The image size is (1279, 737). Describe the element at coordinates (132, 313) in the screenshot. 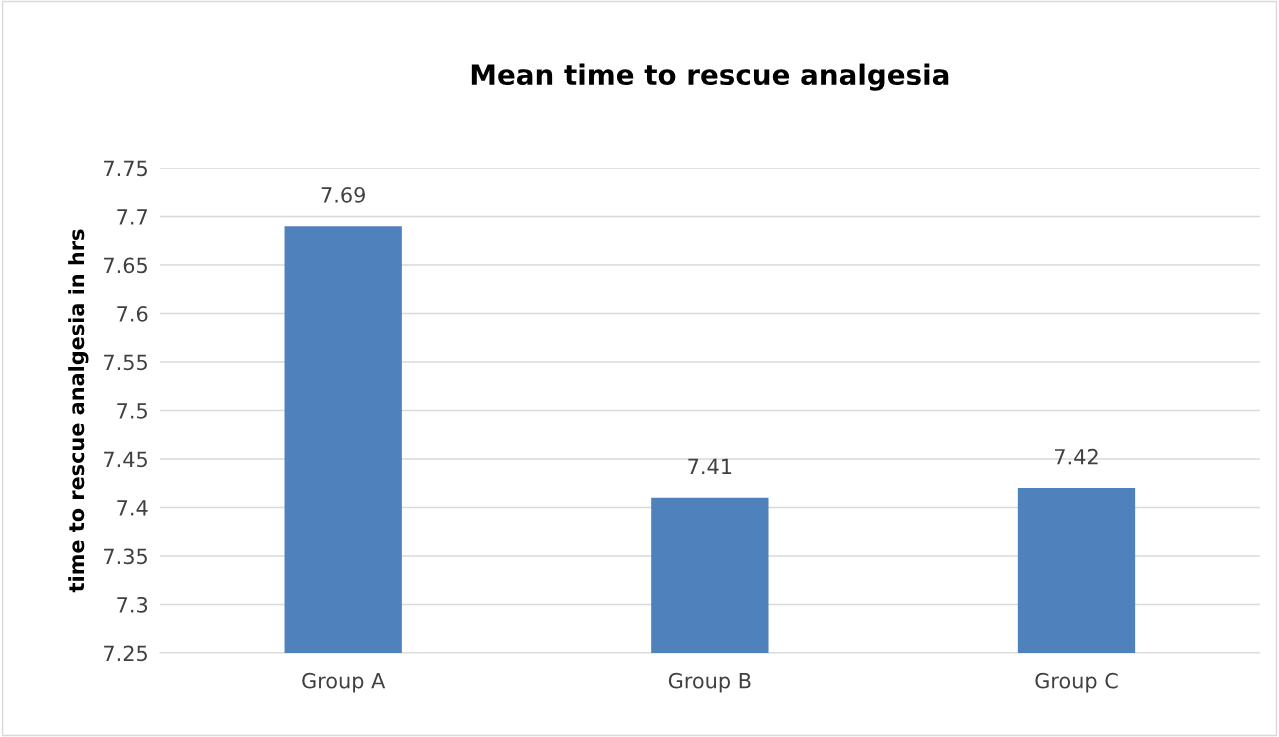

I see `y-tick-label: 7.6` at that location.